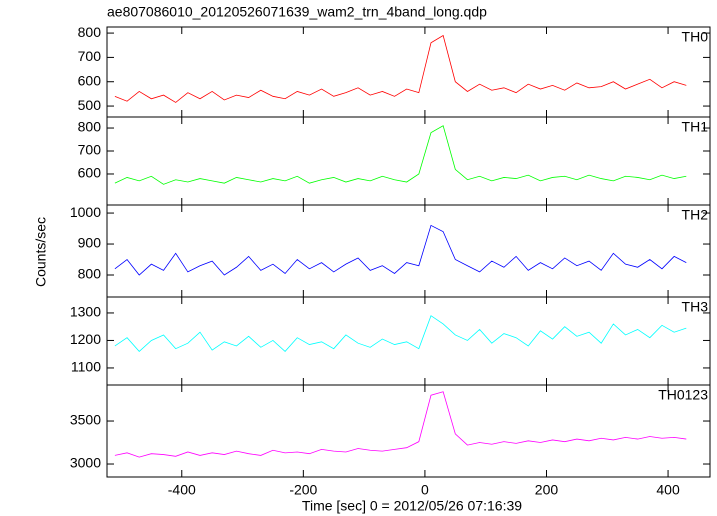 This screenshot has height=516, width=717. What do you see at coordinates (668, 490) in the screenshot?
I see `x-tick-label: 400` at bounding box center [668, 490].